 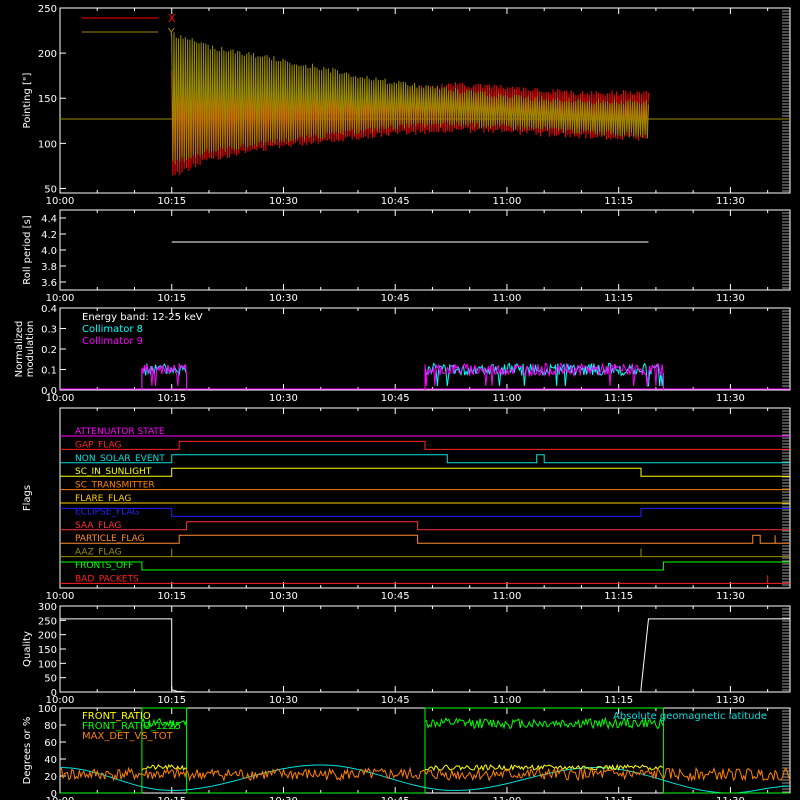 I want to click on legend-label: MAX_DET_VS_TOT, so click(x=128, y=736).